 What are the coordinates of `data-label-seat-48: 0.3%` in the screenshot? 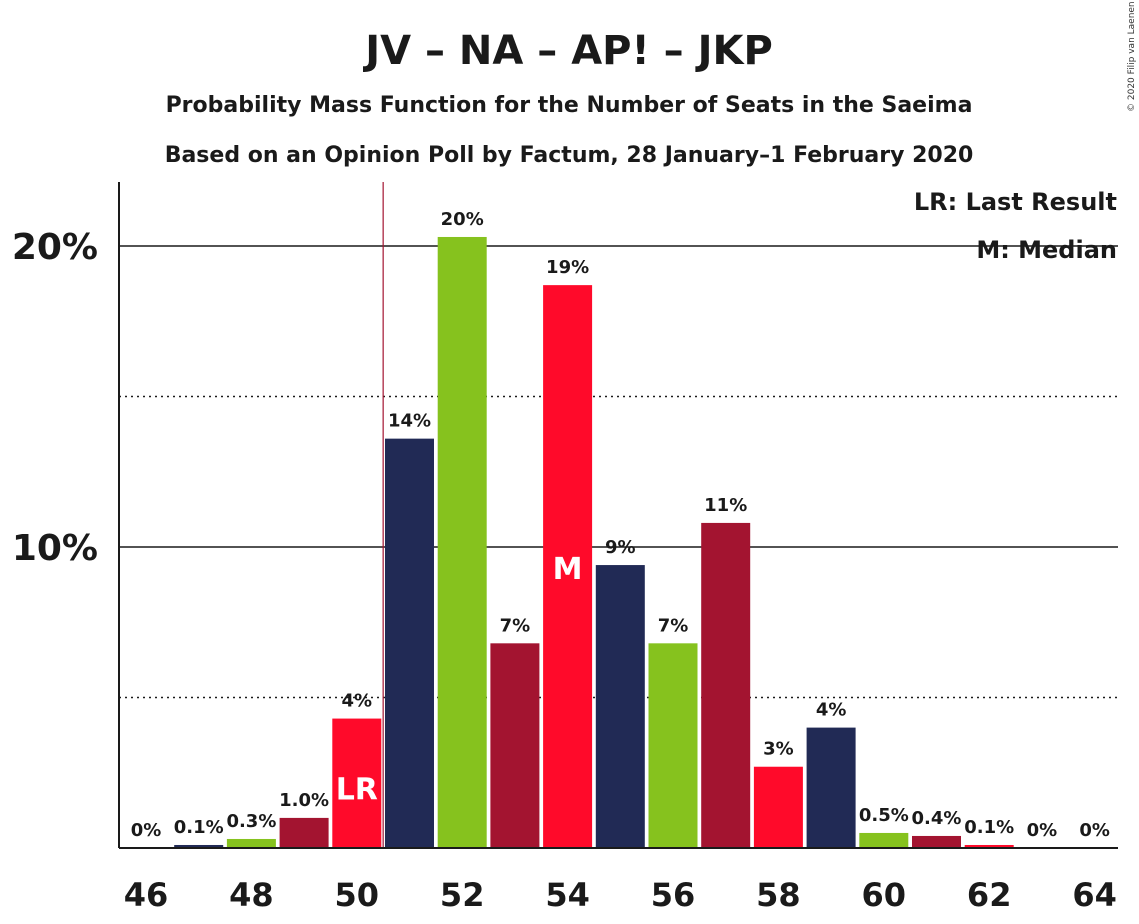 It's located at (251, 821).